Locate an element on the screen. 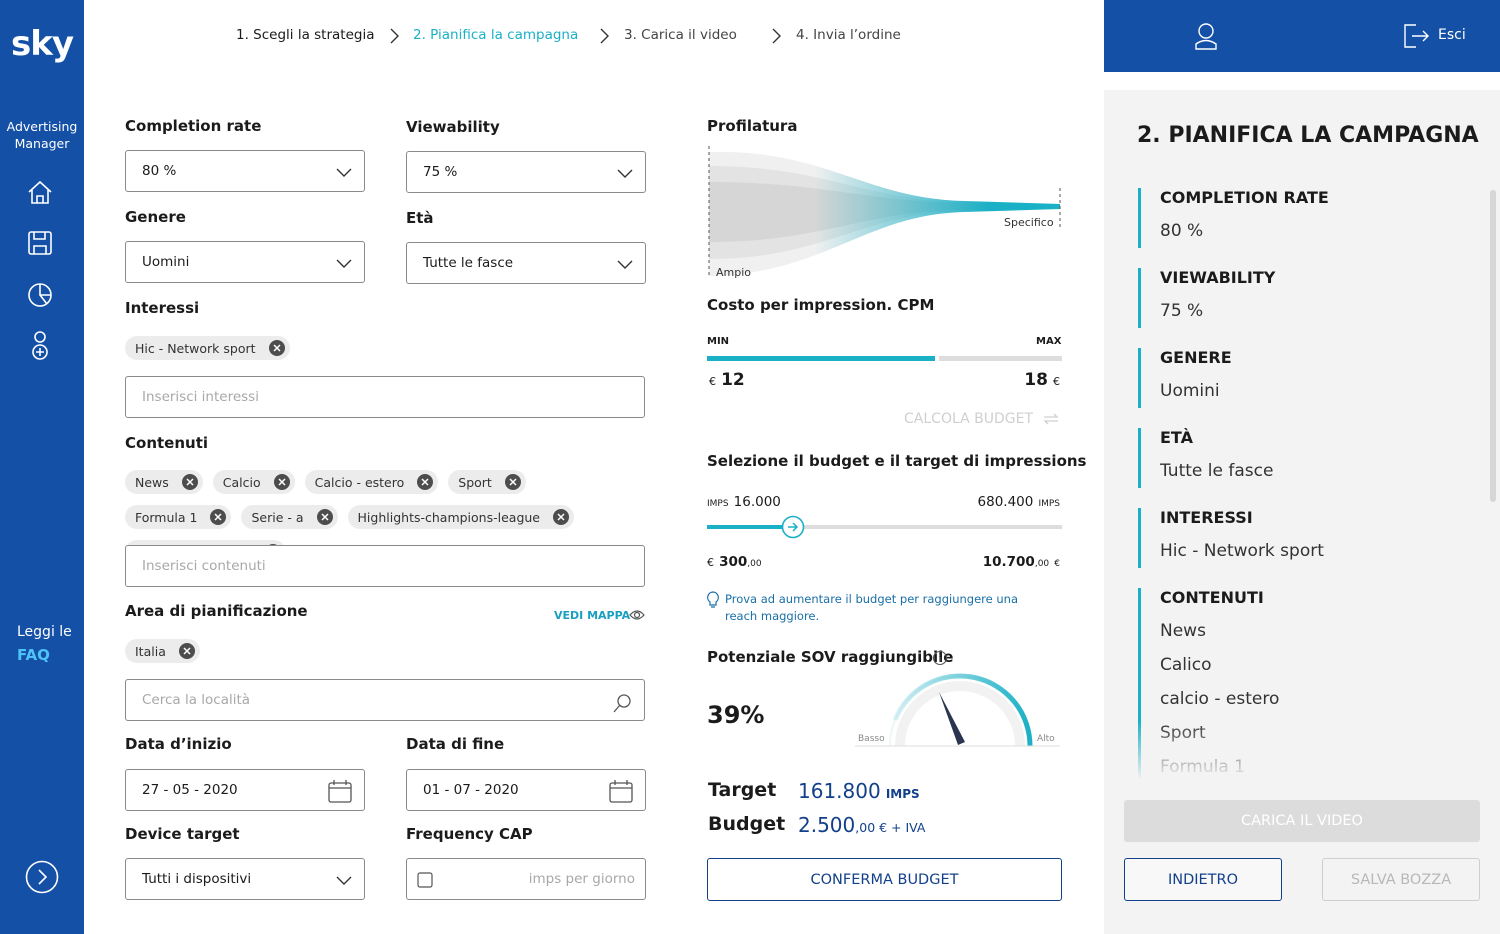 The image size is (1500, 934). recap-label: CONTENUTI is located at coordinates (1212, 597).